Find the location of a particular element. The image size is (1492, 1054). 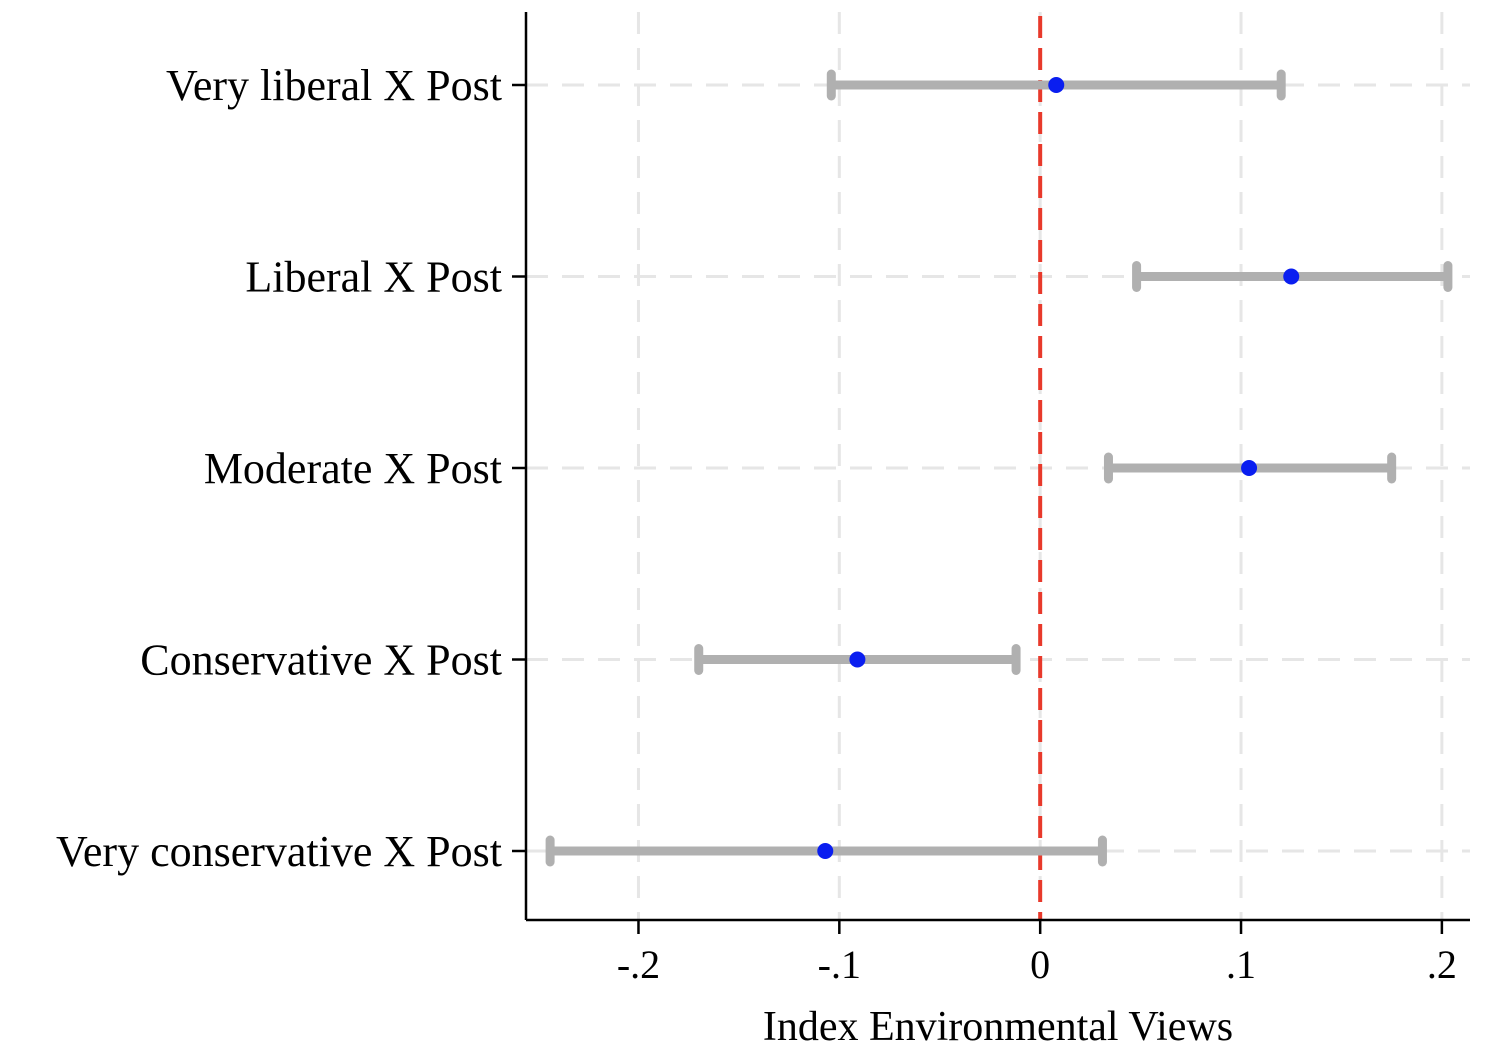

x-tick-label: 0 is located at coordinates (1040, 964).